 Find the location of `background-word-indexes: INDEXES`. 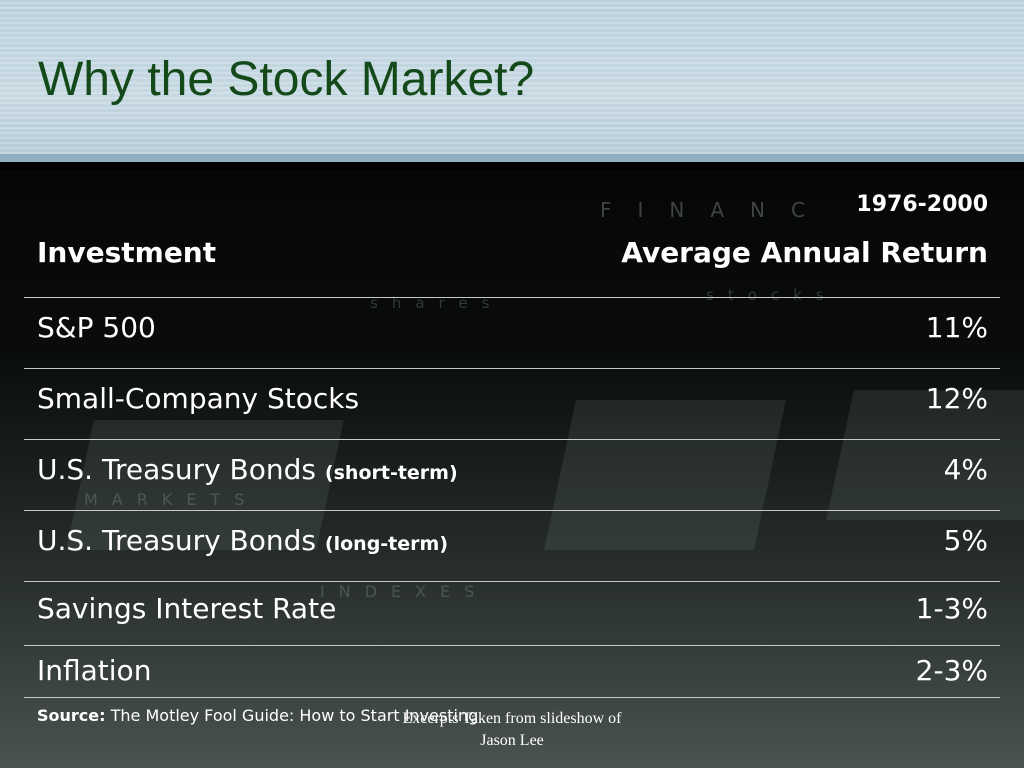

background-word-indexes: INDEXES is located at coordinates (404, 591).